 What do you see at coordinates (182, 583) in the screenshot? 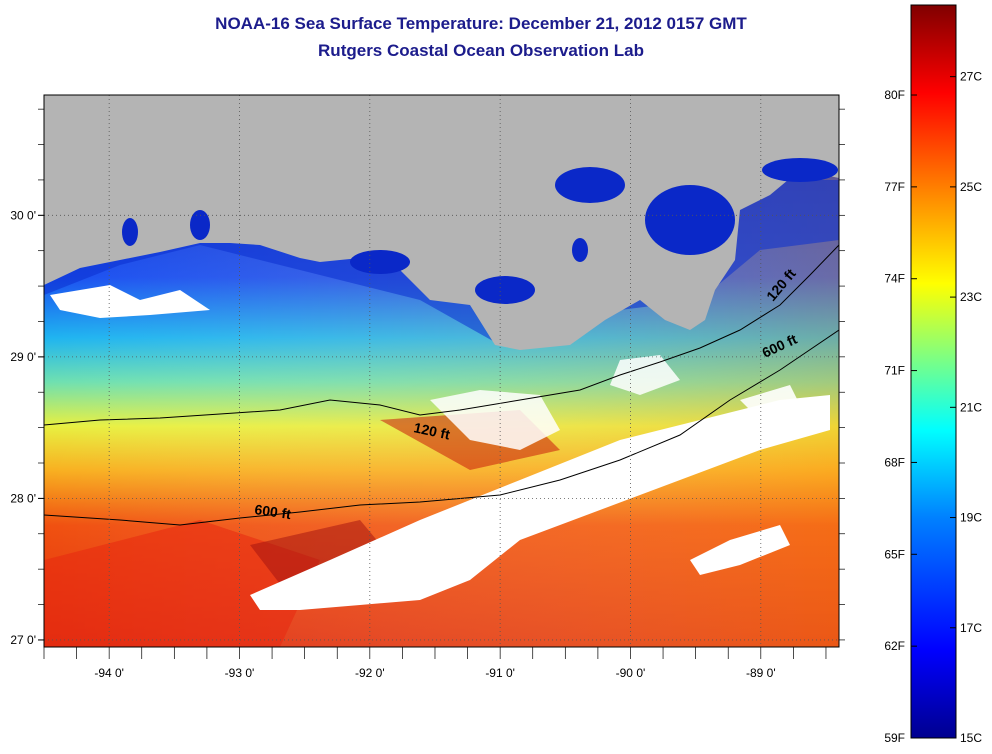
I see `warm-patch` at bounding box center [182, 583].